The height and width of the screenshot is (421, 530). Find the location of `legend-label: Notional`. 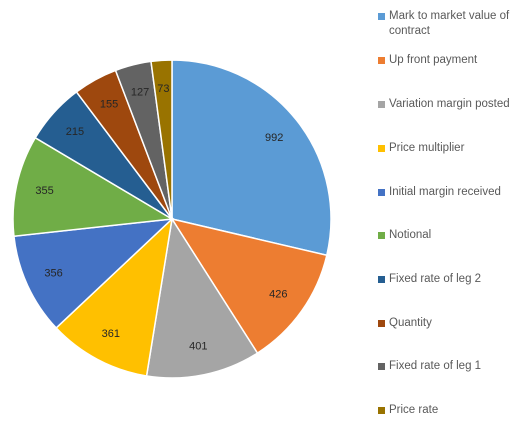

legend-label: Notional is located at coordinates (410, 235).